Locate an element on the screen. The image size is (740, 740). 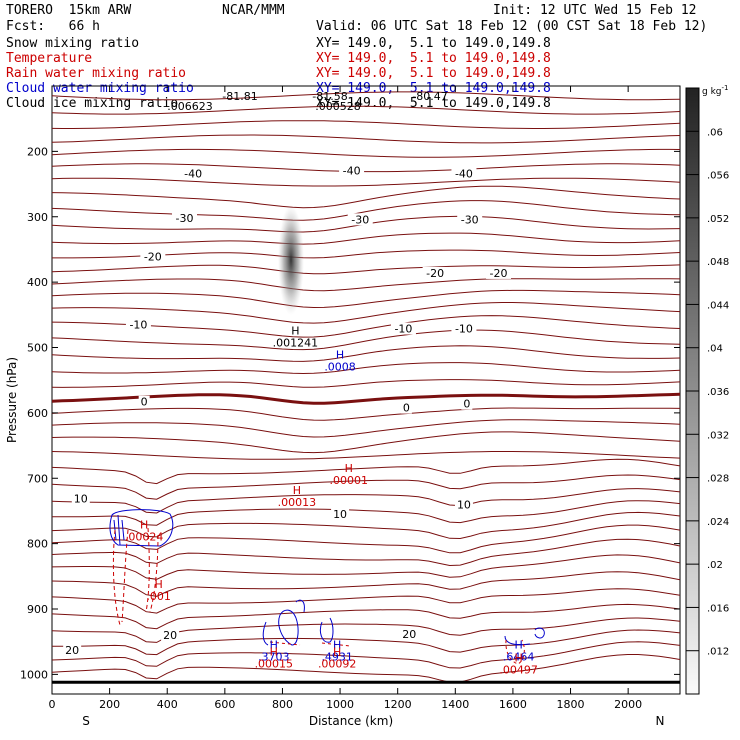
y-tick-label: 900 is located at coordinates (37, 609).